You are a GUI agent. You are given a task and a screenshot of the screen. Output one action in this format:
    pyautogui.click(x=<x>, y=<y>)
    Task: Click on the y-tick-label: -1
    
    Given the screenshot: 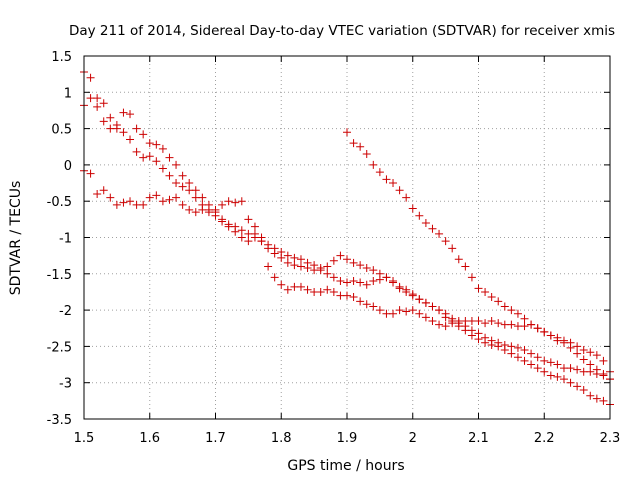 What is the action you would take?
    pyautogui.click(x=65, y=239)
    